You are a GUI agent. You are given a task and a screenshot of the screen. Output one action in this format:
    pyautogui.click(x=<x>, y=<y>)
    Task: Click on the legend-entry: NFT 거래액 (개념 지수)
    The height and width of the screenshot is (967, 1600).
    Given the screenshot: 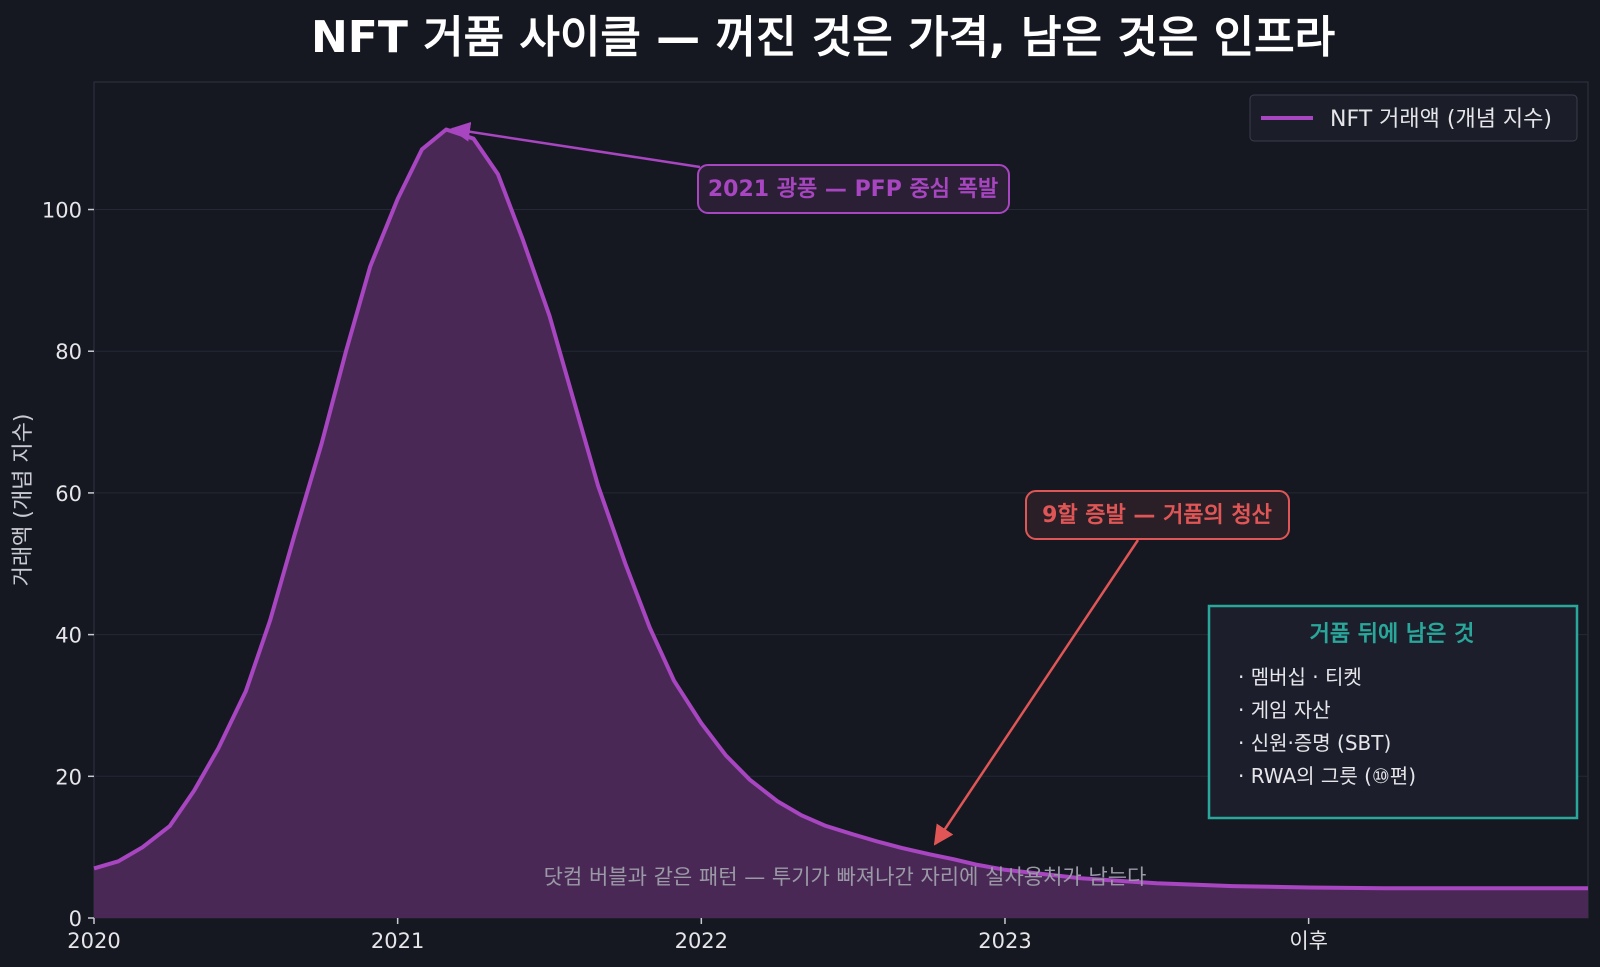 What is the action you would take?
    pyautogui.click(x=1441, y=119)
    